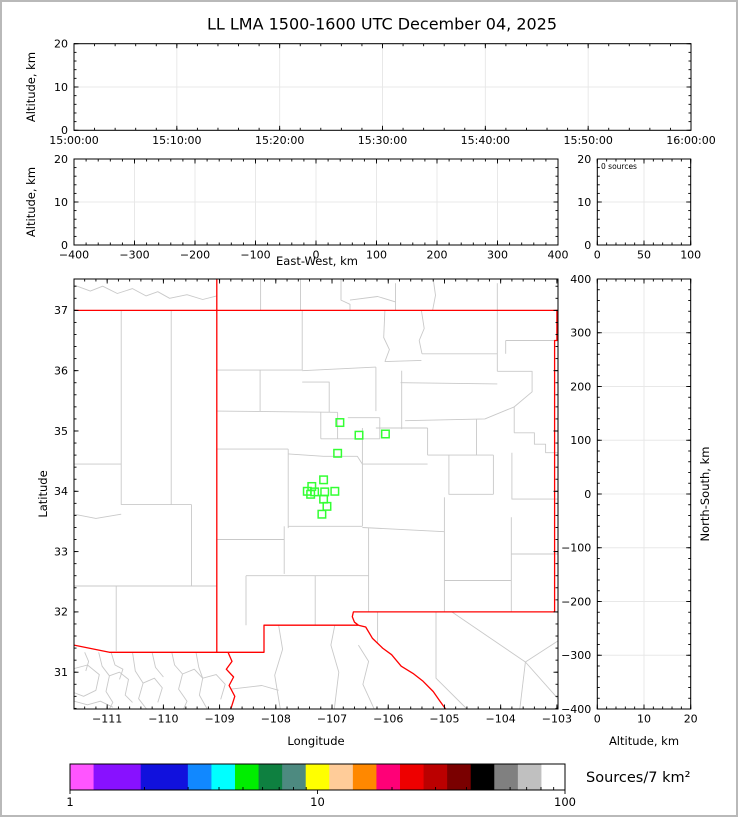 Image resolution: width=738 pixels, height=817 pixels. I want to click on ns-panel-xlabel: Altitude, km, so click(644, 741).